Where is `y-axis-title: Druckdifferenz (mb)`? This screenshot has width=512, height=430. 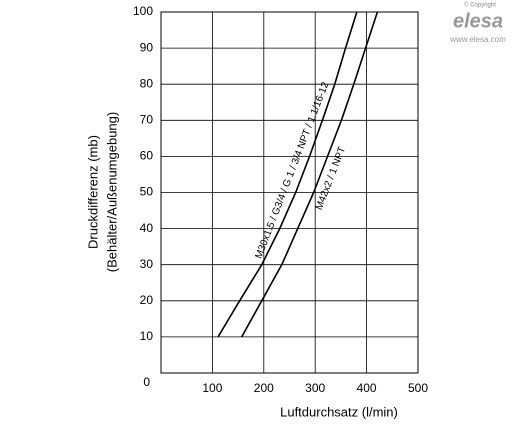 y-axis-title: Druckdifferenz (mb) is located at coordinates (92, 192).